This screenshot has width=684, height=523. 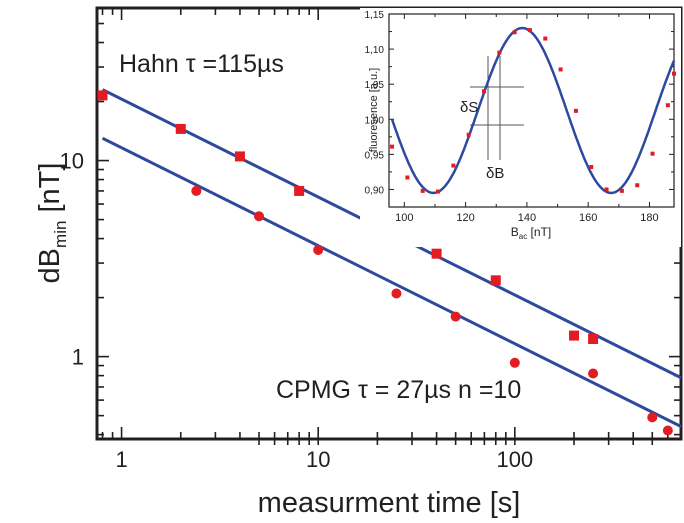 I want to click on inset-x-tick-label: 180, so click(x=649, y=218).